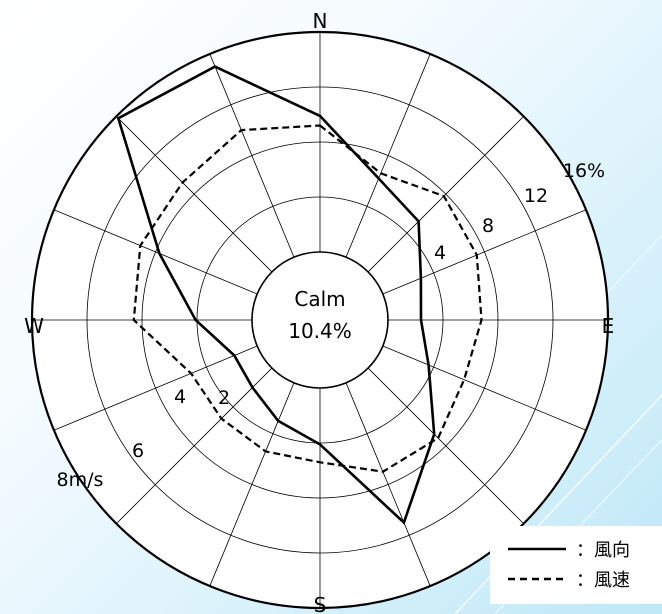 This screenshot has width=662, height=614. What do you see at coordinates (252, 155) in the screenshot?
I see `grid-spoke-nnw` at bounding box center [252, 155].